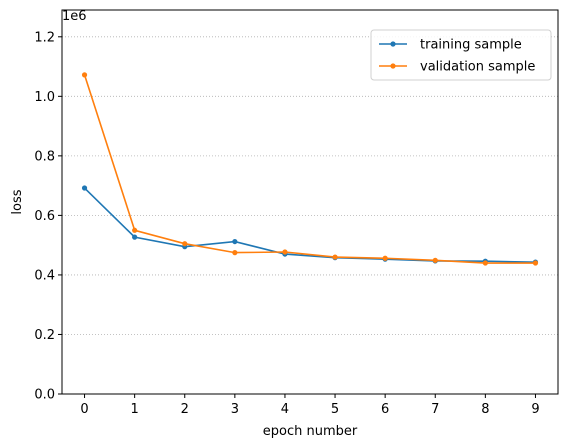 Image resolution: width=567 pixels, height=448 pixels. Describe the element at coordinates (310, 405) in the screenshot. I see `x-ticks: 0 1 2 3 4 5 6 7 8 9` at that location.